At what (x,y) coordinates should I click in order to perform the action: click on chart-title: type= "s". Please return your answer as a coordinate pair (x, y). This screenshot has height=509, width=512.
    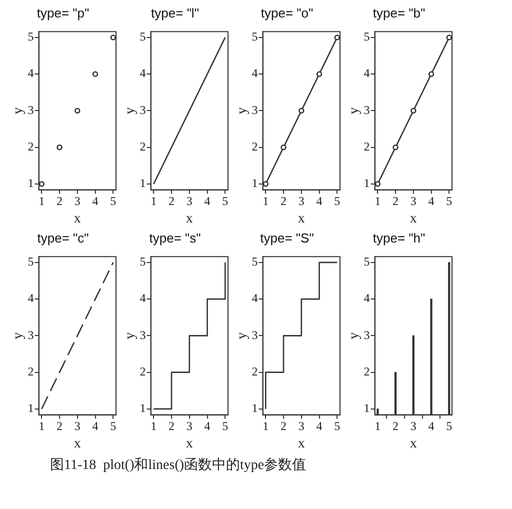
    Looking at the image, I should click on (175, 238).